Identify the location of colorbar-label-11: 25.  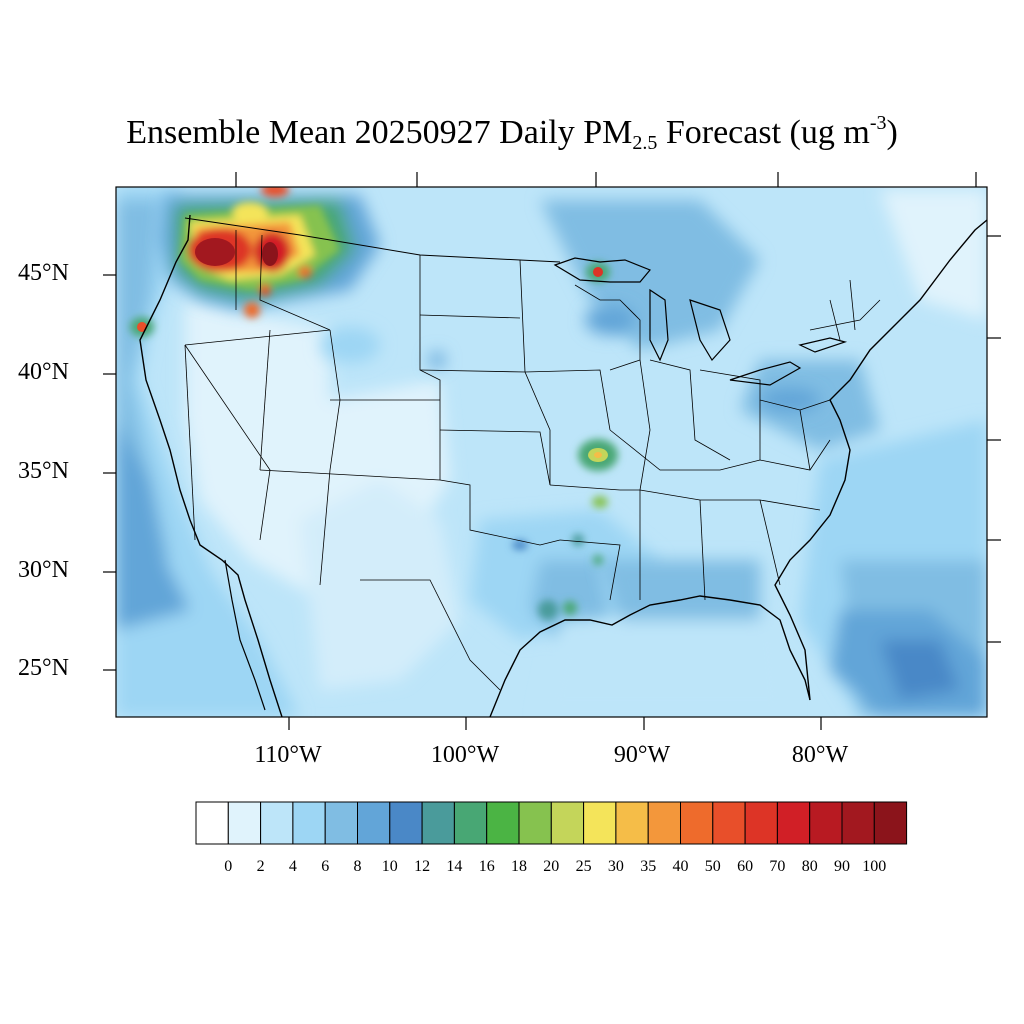
(583, 866).